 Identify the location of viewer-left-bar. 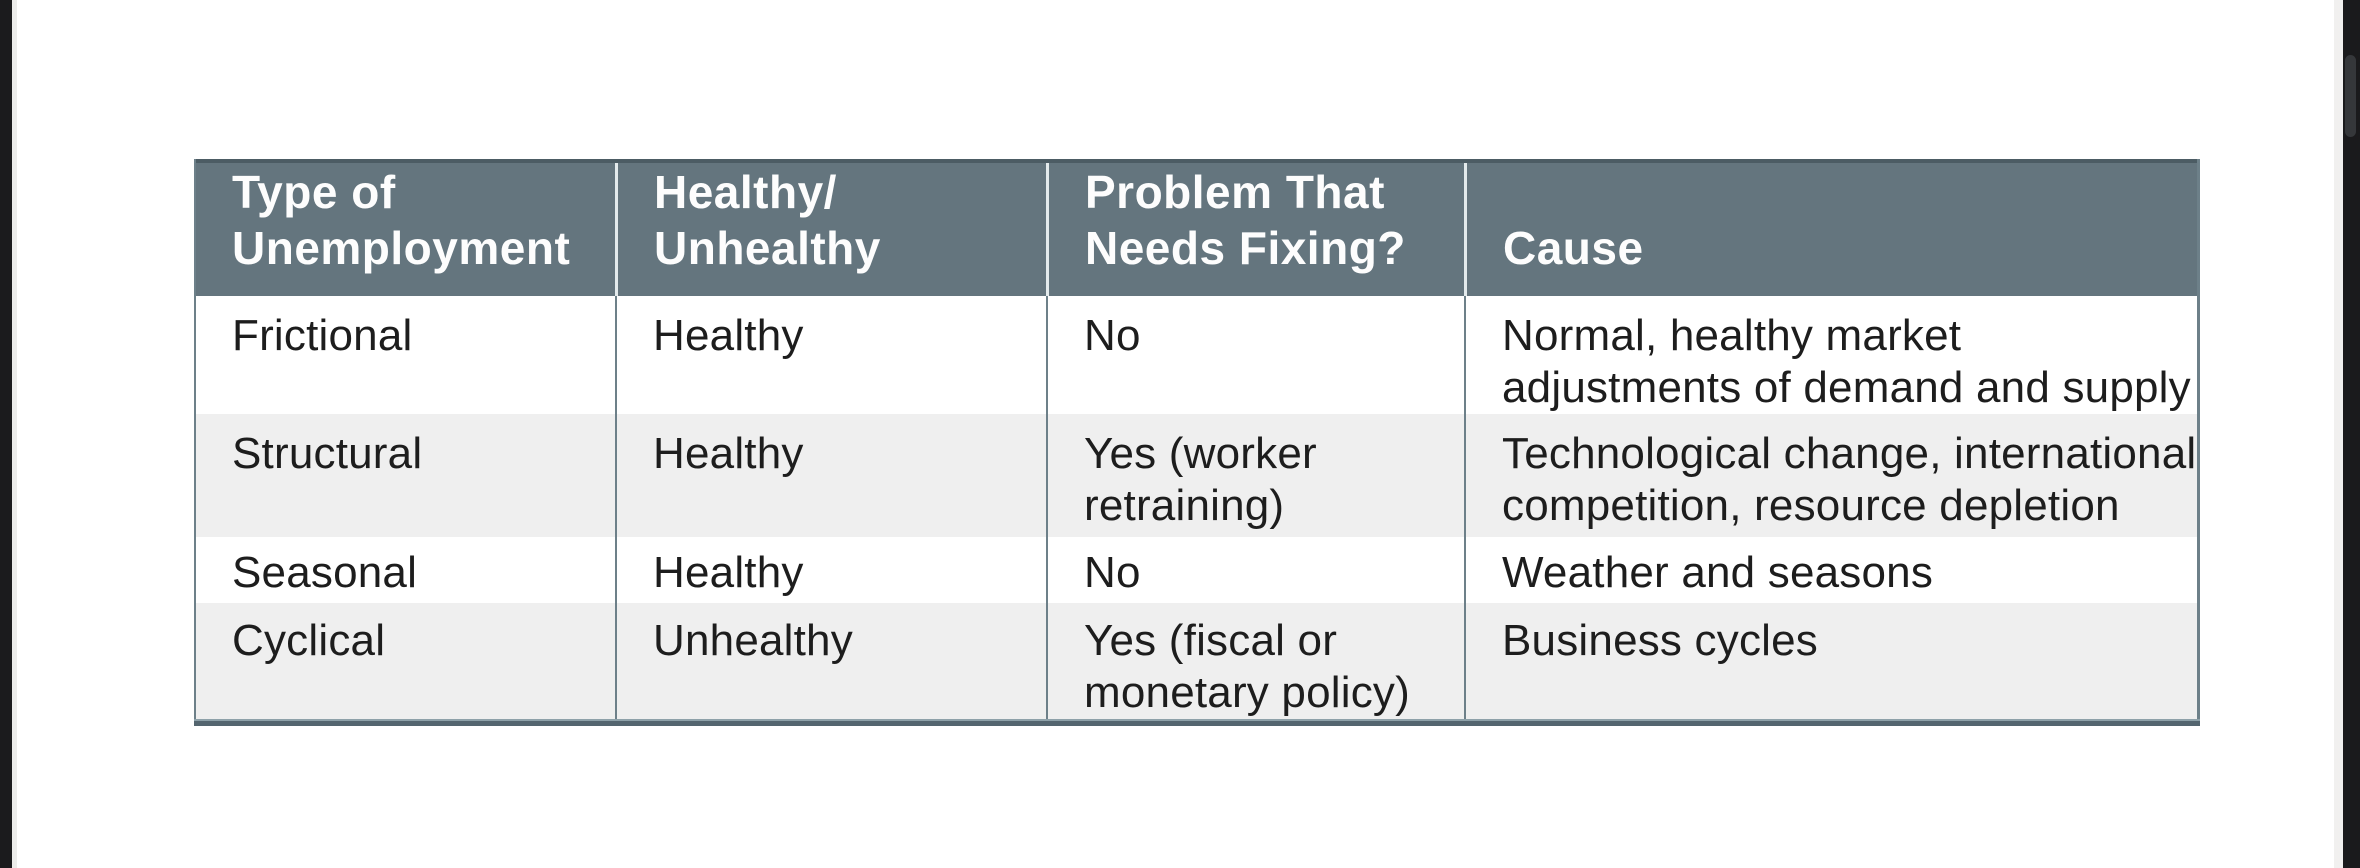
(6, 434).